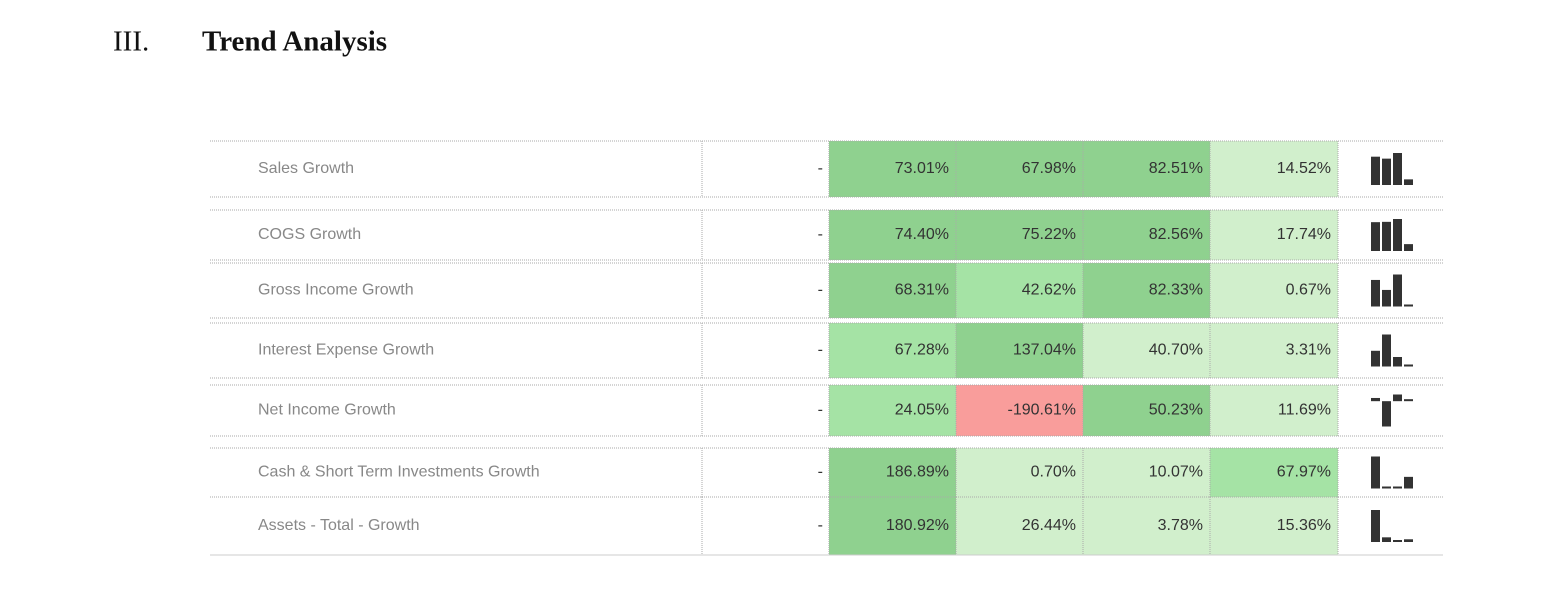 The image size is (1543, 590). I want to click on value-cell: 67.97%, so click(1304, 472).